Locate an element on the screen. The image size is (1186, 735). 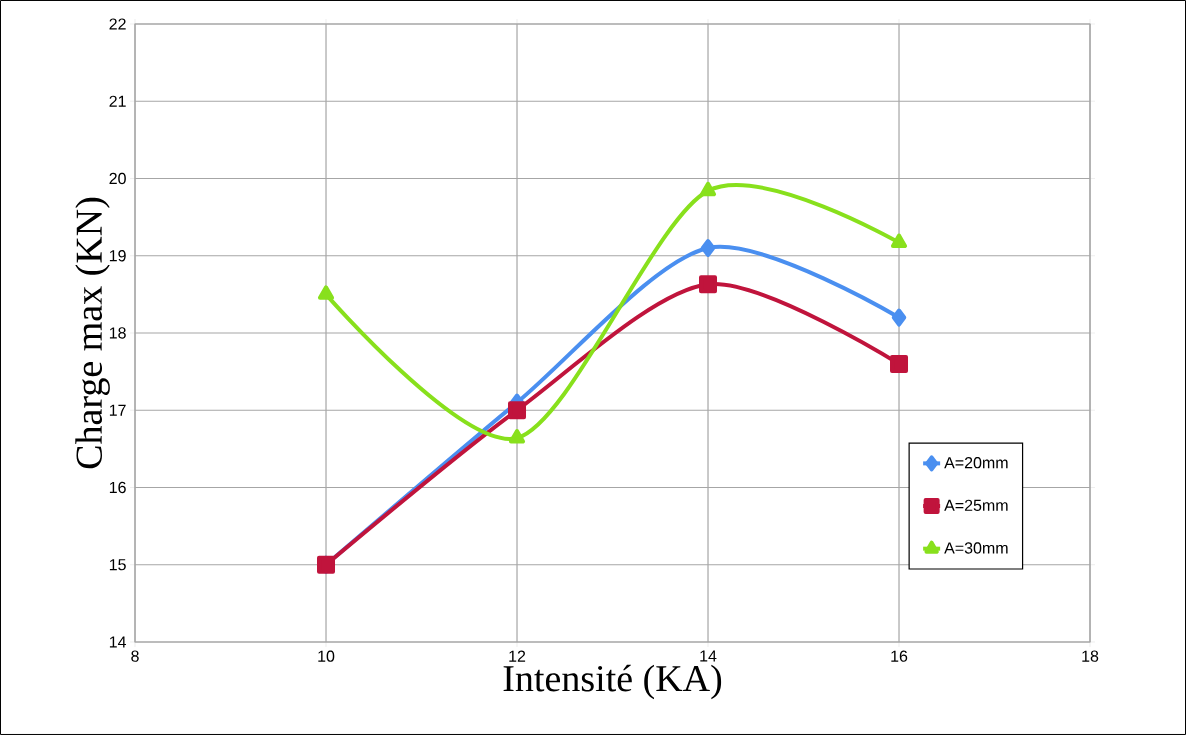
x-tick-label: 8 is located at coordinates (135, 656).